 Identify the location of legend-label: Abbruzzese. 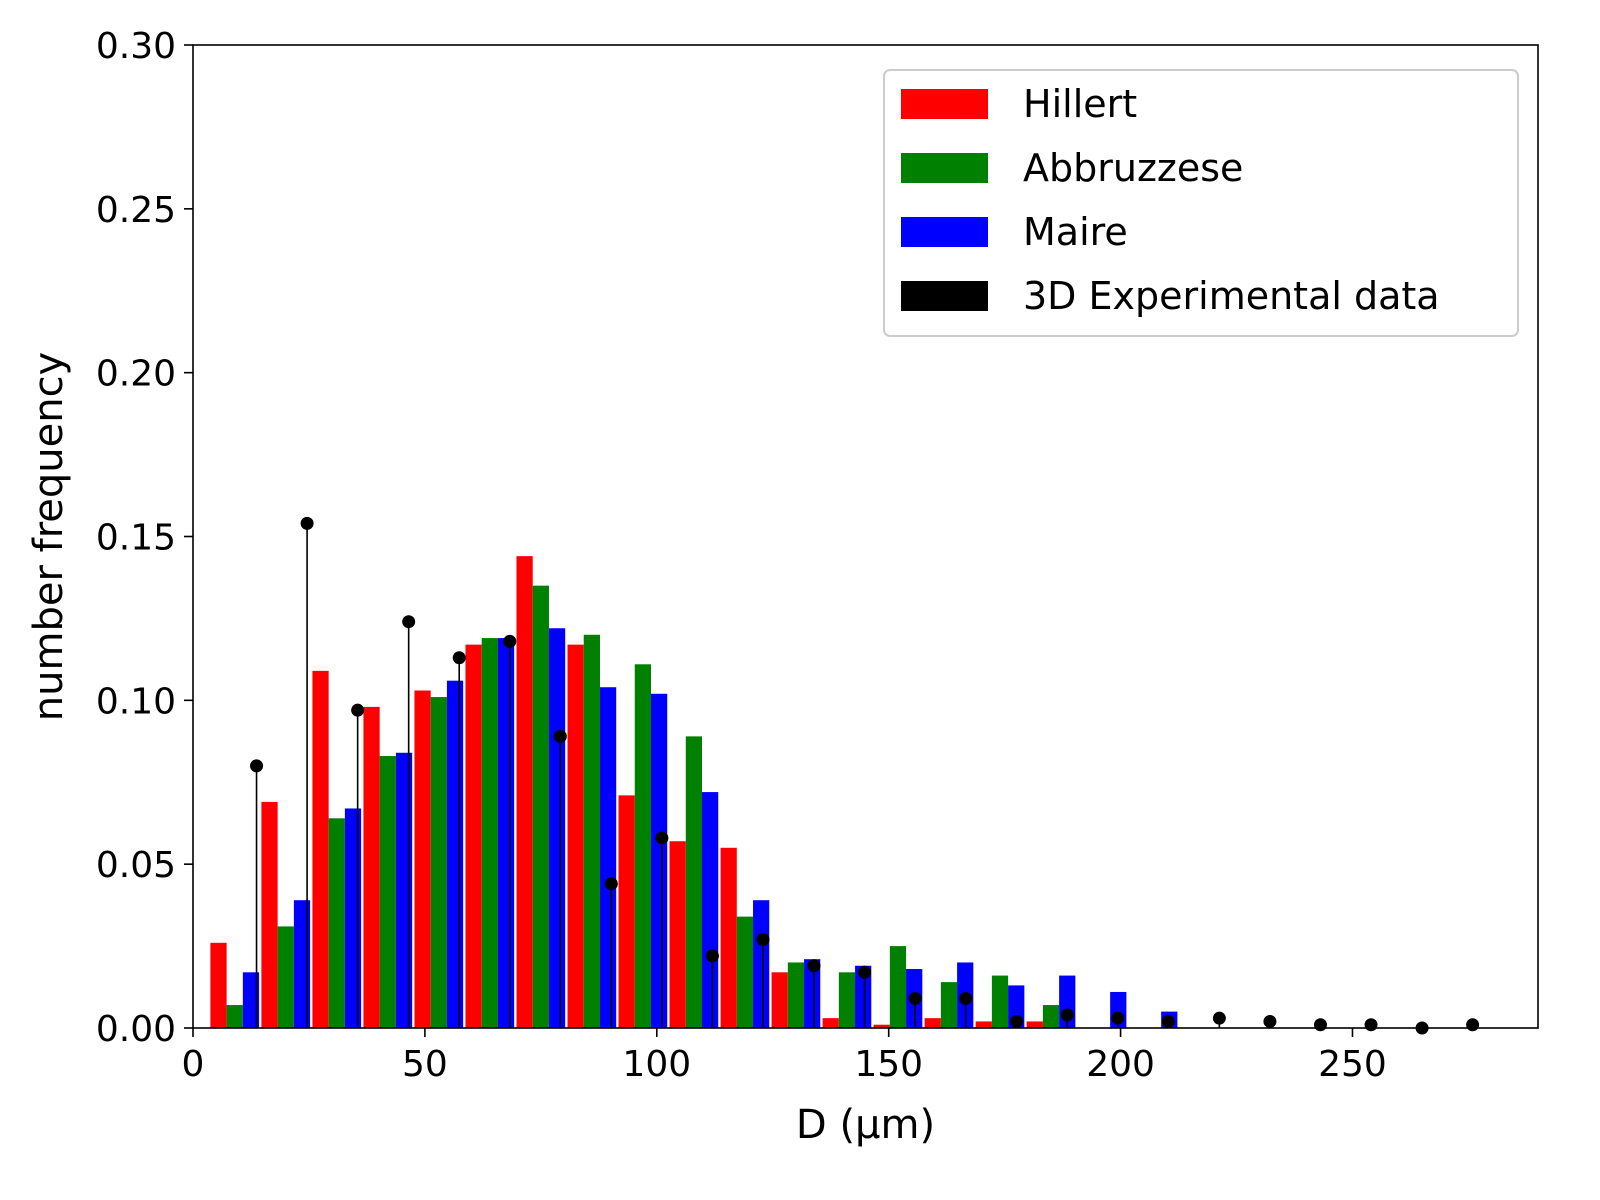
(1133, 168).